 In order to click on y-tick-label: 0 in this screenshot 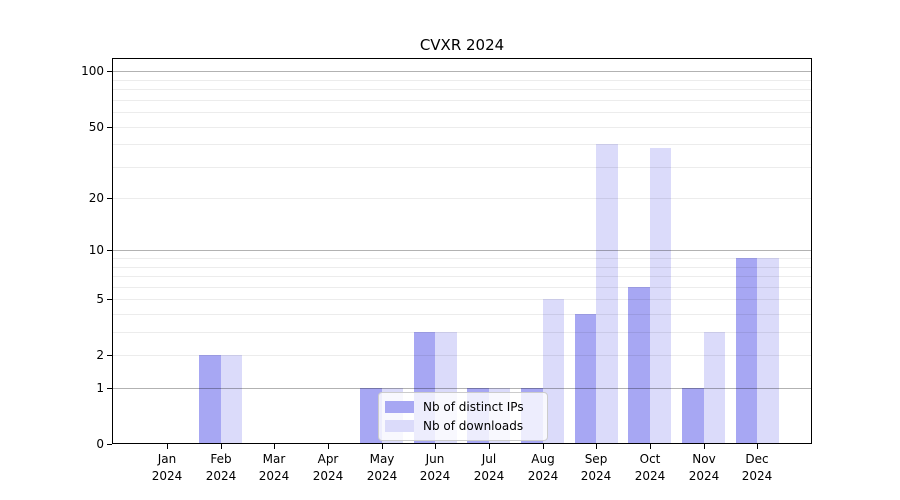, I will do `click(100, 444)`.